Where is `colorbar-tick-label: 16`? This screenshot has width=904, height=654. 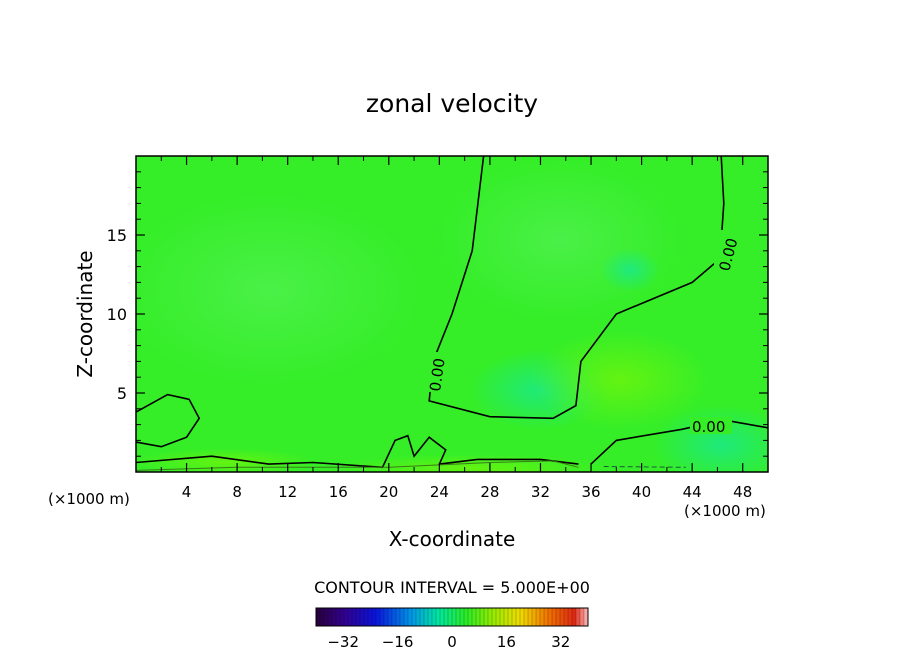 colorbar-tick-label: 16 is located at coordinates (506, 642).